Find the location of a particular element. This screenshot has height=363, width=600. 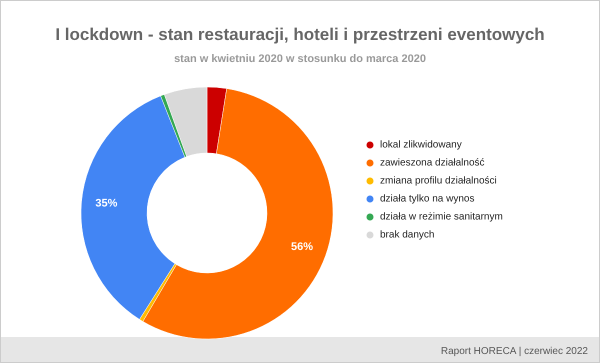

data-label: 35% is located at coordinates (106, 203).